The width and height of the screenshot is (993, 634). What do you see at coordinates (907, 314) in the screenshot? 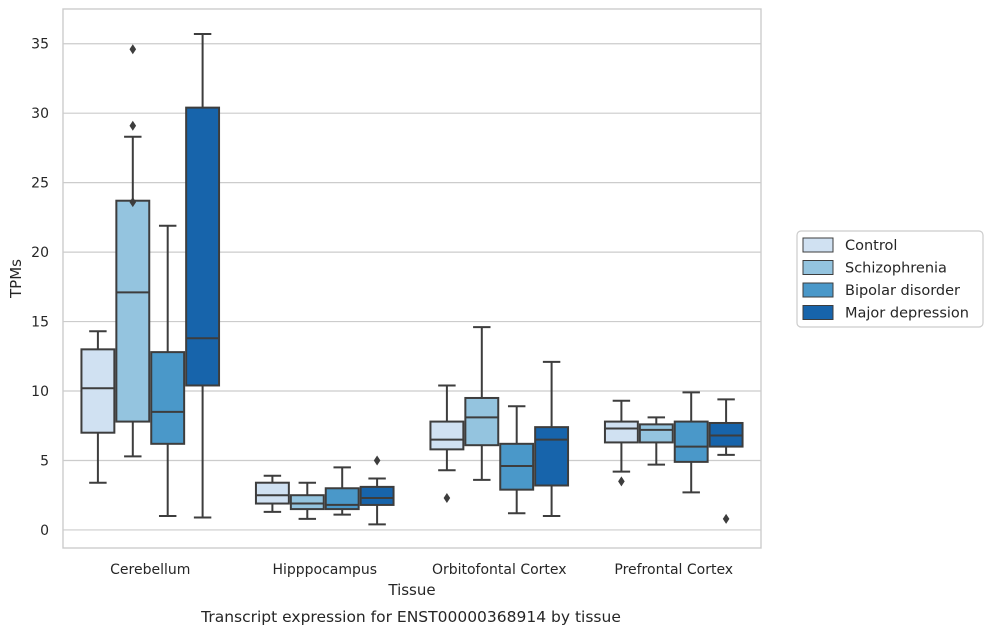
I see `legend-label: Major depression` at bounding box center [907, 314].